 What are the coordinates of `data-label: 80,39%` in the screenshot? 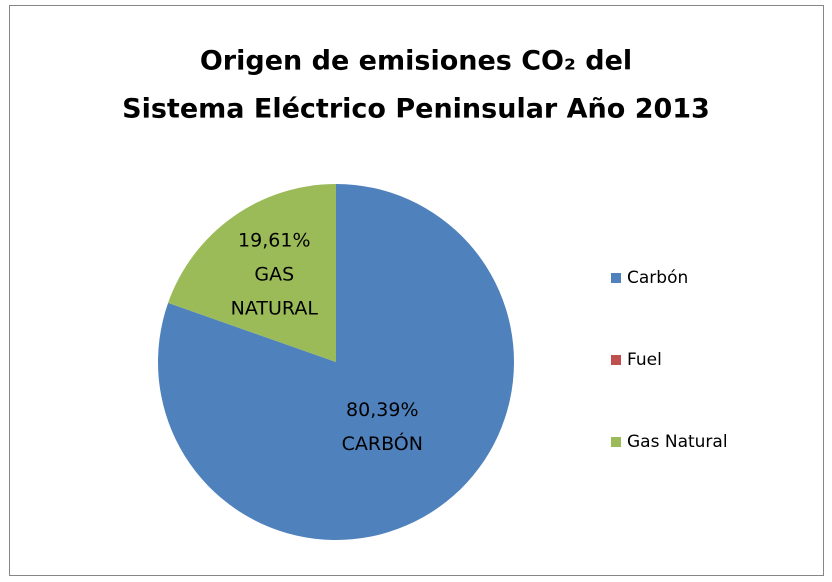 It's located at (382, 410).